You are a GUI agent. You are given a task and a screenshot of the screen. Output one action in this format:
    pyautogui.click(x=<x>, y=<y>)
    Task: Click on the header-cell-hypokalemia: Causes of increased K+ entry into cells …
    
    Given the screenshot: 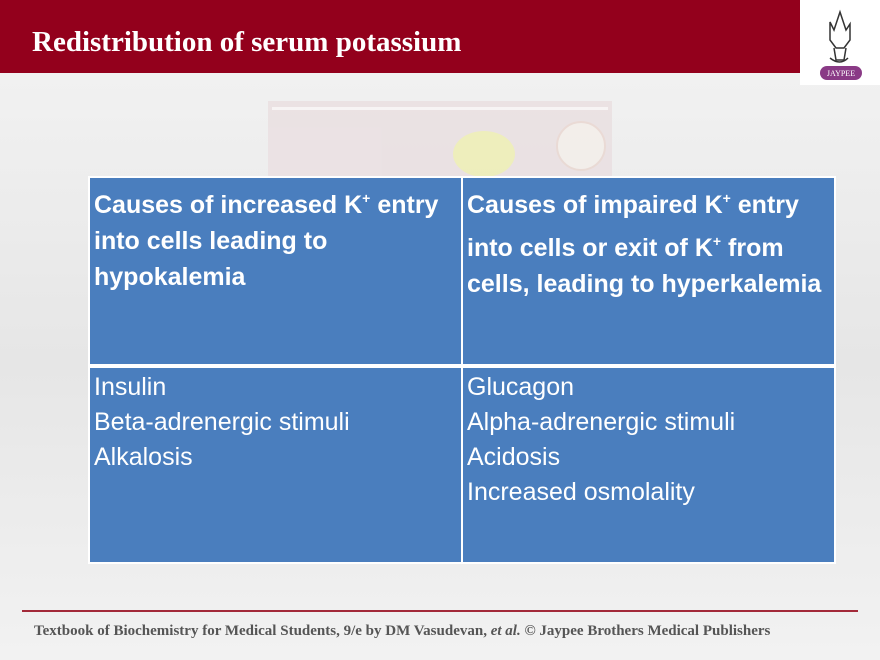 What is the action you would take?
    pyautogui.click(x=275, y=272)
    